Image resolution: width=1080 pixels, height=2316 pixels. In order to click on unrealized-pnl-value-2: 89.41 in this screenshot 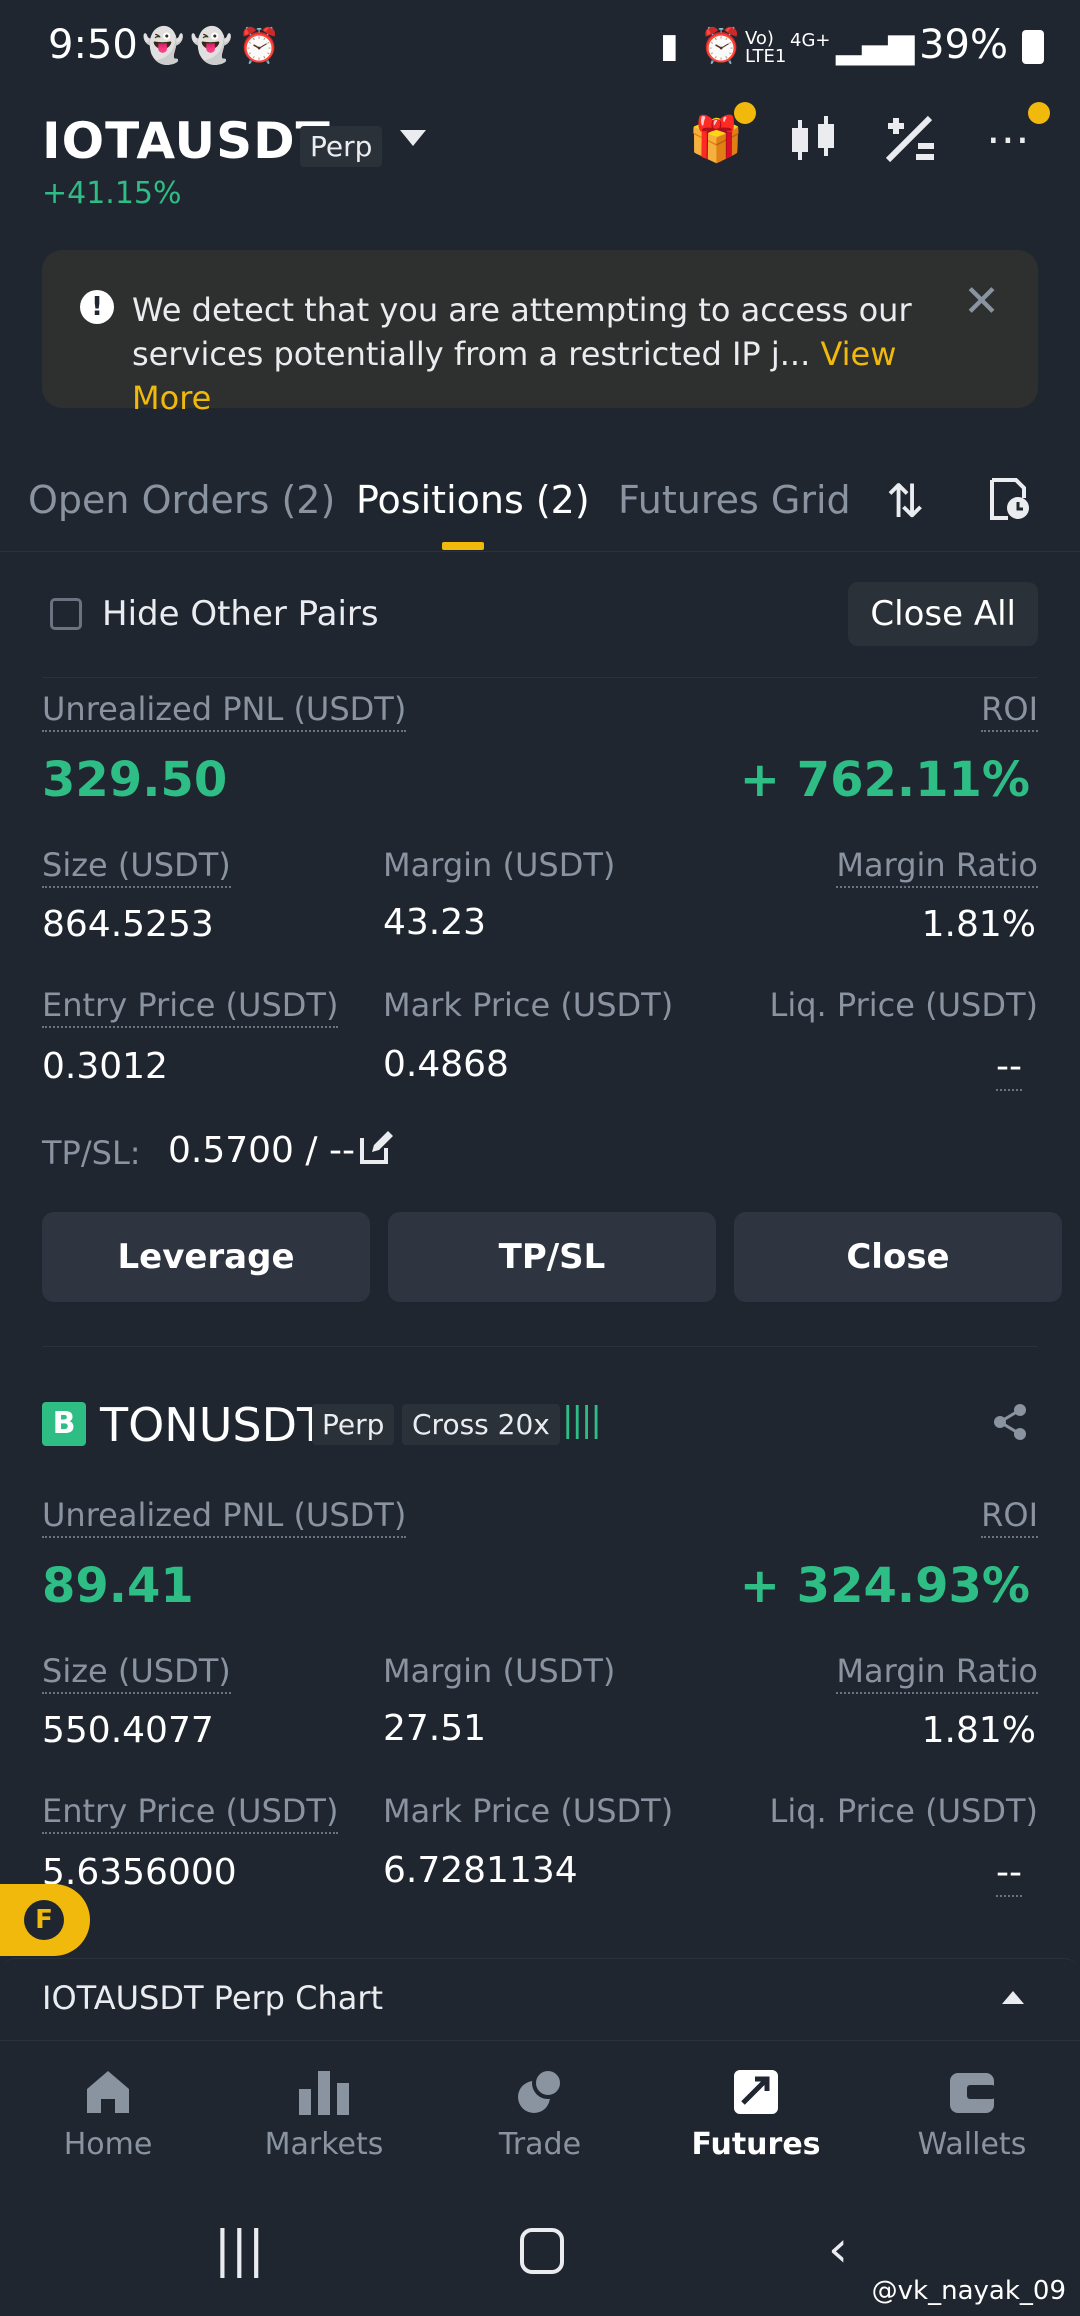, I will do `click(118, 1586)`.